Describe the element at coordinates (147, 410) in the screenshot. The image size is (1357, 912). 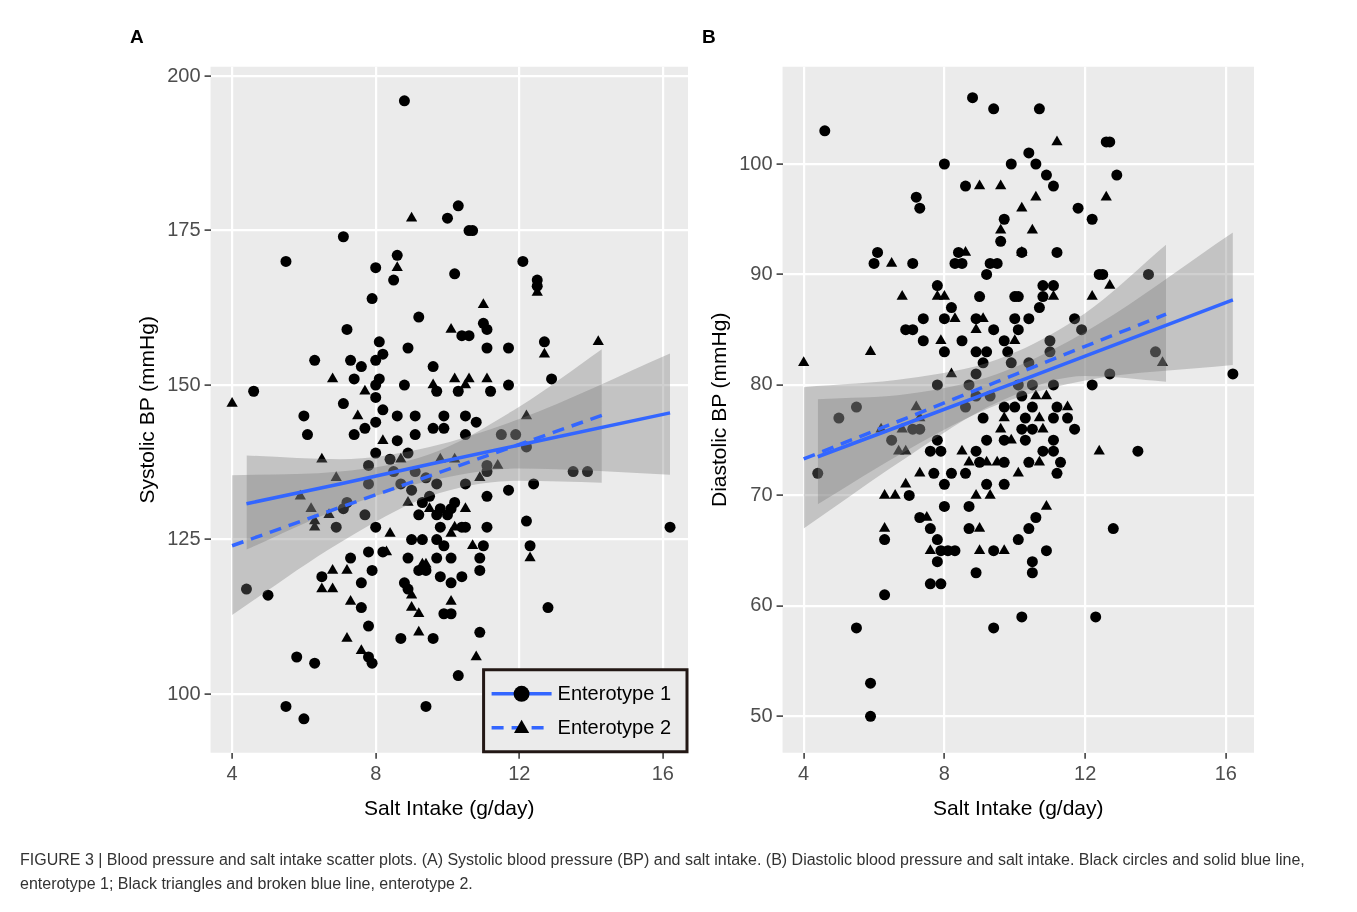
I see `y-axis-title: Systolic BP (mmHg)` at that location.